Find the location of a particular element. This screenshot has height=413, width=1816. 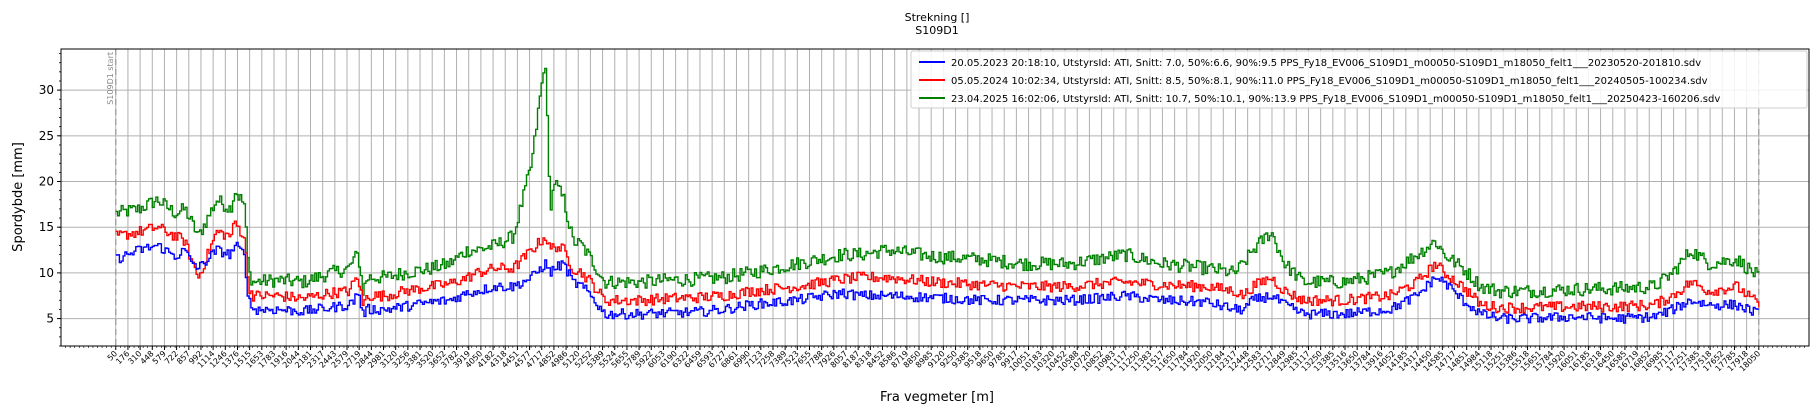

chart-title-line2: S109D1 is located at coordinates (936, 30).